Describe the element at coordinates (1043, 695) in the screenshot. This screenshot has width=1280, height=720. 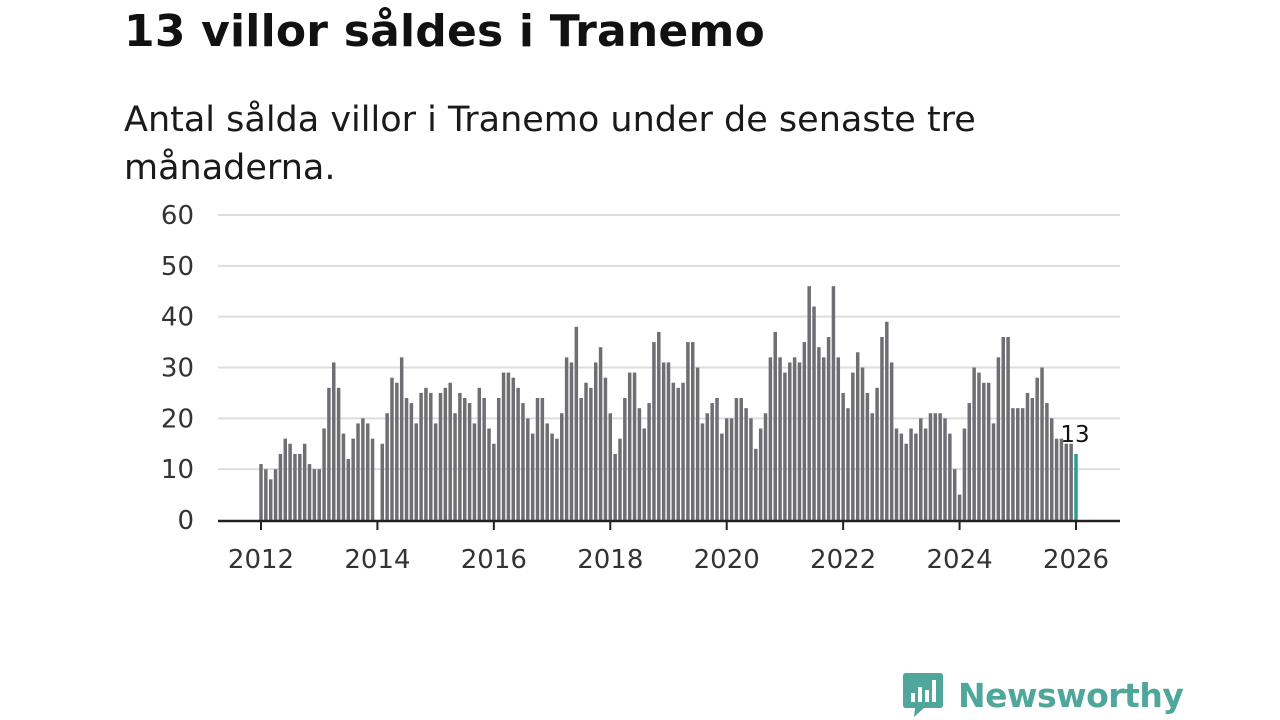
I see `newsworthy-logo: Newsworthy` at that location.